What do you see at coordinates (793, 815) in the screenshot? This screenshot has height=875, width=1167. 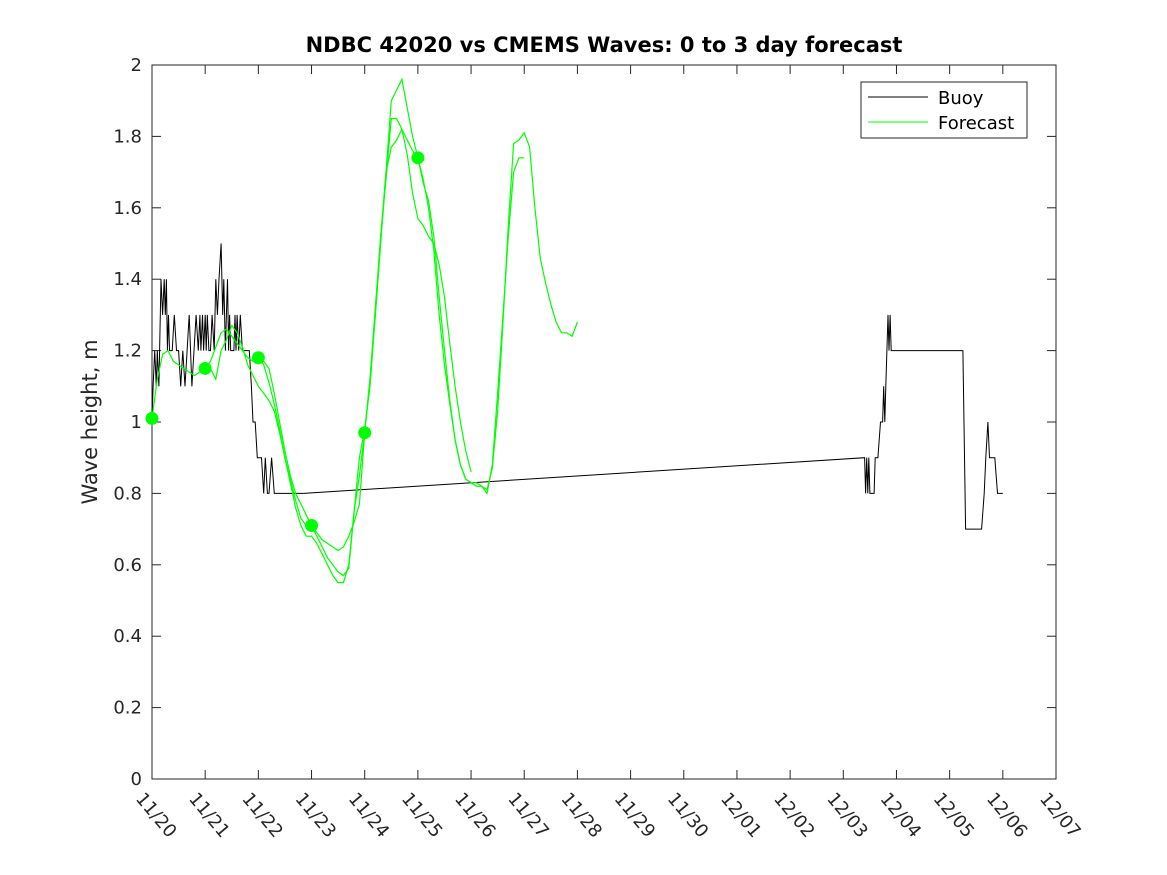 I see `x-tick-label: 12/02` at bounding box center [793, 815].